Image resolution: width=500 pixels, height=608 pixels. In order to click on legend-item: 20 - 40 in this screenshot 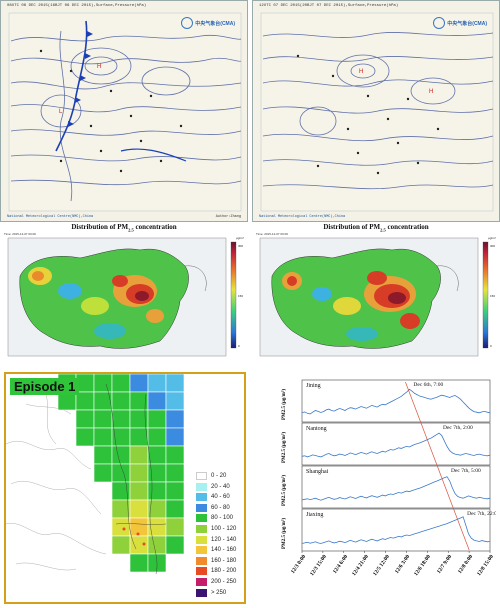, I will do `click(213, 486)`.